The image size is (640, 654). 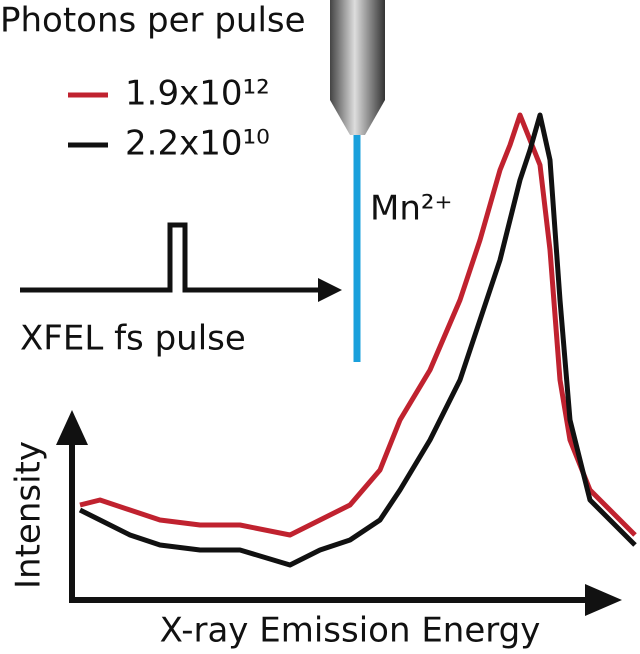 What do you see at coordinates (153, 21) in the screenshot?
I see `legend-title: Photons per pulse` at bounding box center [153, 21].